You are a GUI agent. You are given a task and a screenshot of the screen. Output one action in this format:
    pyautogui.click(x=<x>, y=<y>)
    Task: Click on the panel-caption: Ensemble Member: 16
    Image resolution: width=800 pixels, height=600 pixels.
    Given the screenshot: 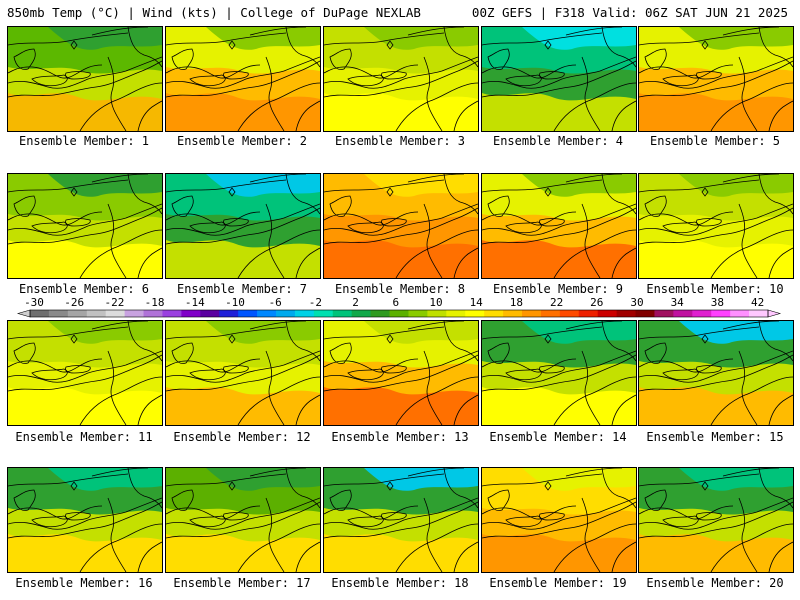 What is the action you would take?
    pyautogui.click(x=84, y=583)
    